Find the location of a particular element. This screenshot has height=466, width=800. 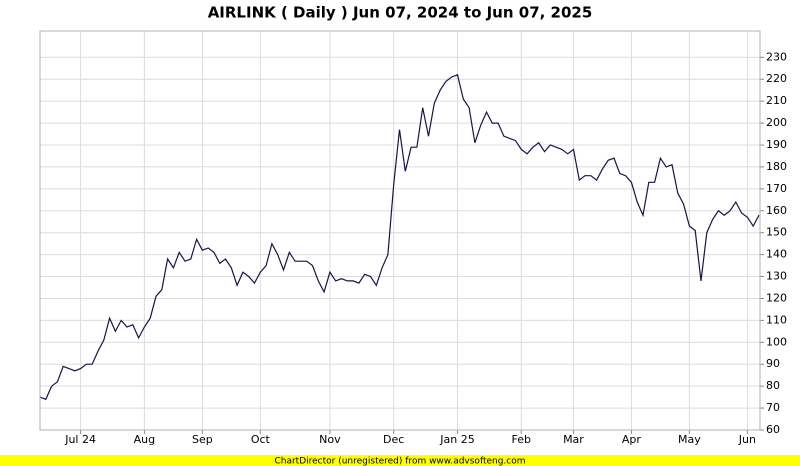

x-tick-label: May is located at coordinates (689, 439).